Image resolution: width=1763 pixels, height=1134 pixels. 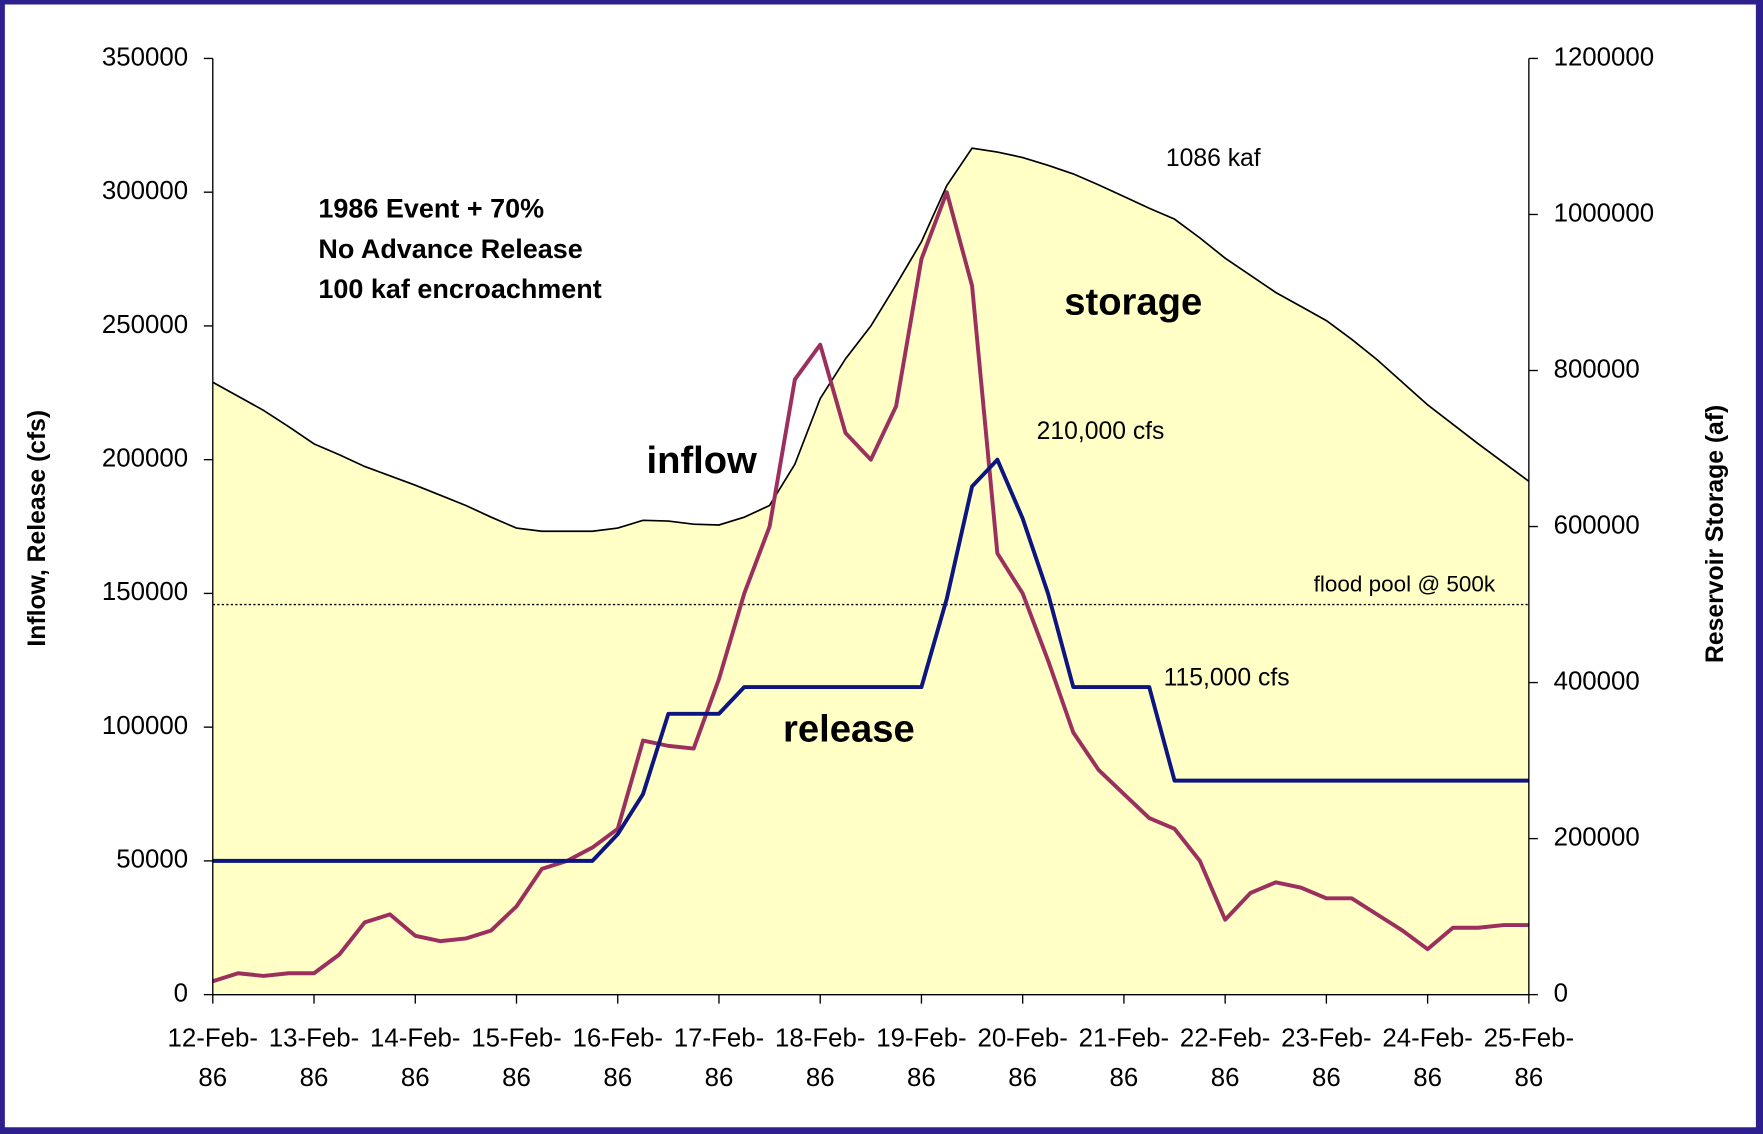 What do you see at coordinates (1597, 837) in the screenshot?
I see `y2-tick-label: 200000` at bounding box center [1597, 837].